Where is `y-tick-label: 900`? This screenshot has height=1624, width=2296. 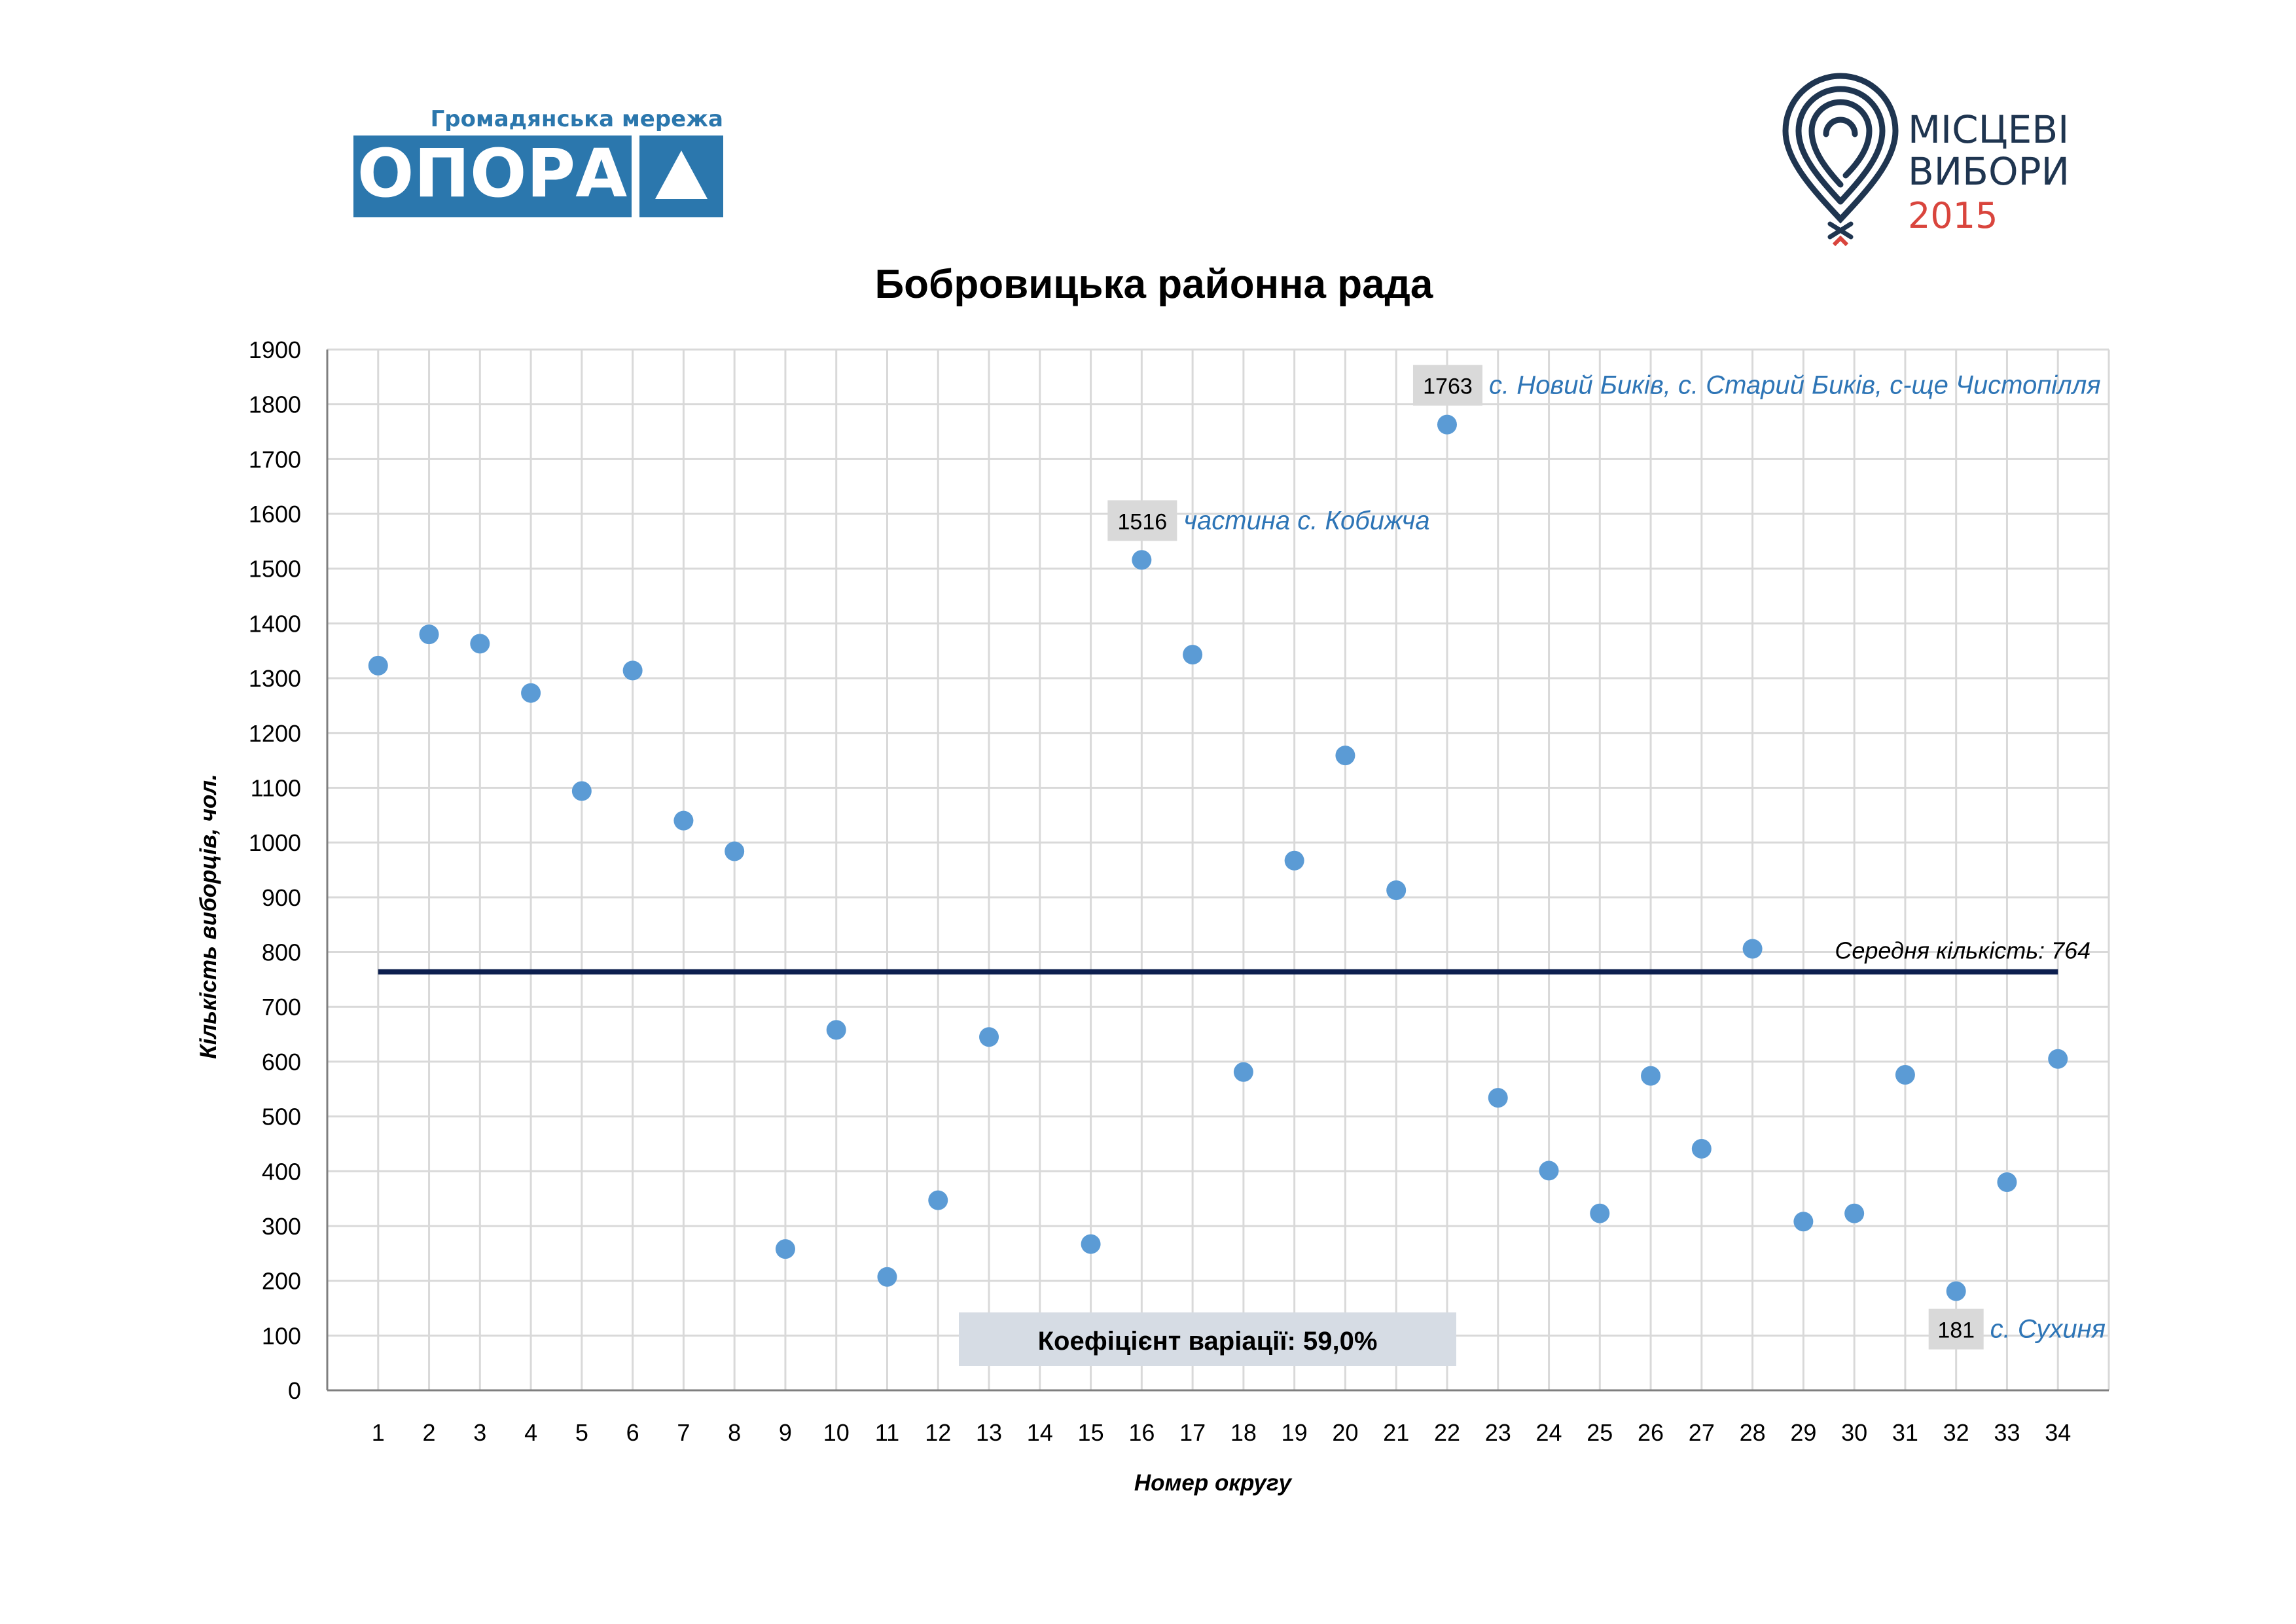 y-tick-label: 900 is located at coordinates (281, 897).